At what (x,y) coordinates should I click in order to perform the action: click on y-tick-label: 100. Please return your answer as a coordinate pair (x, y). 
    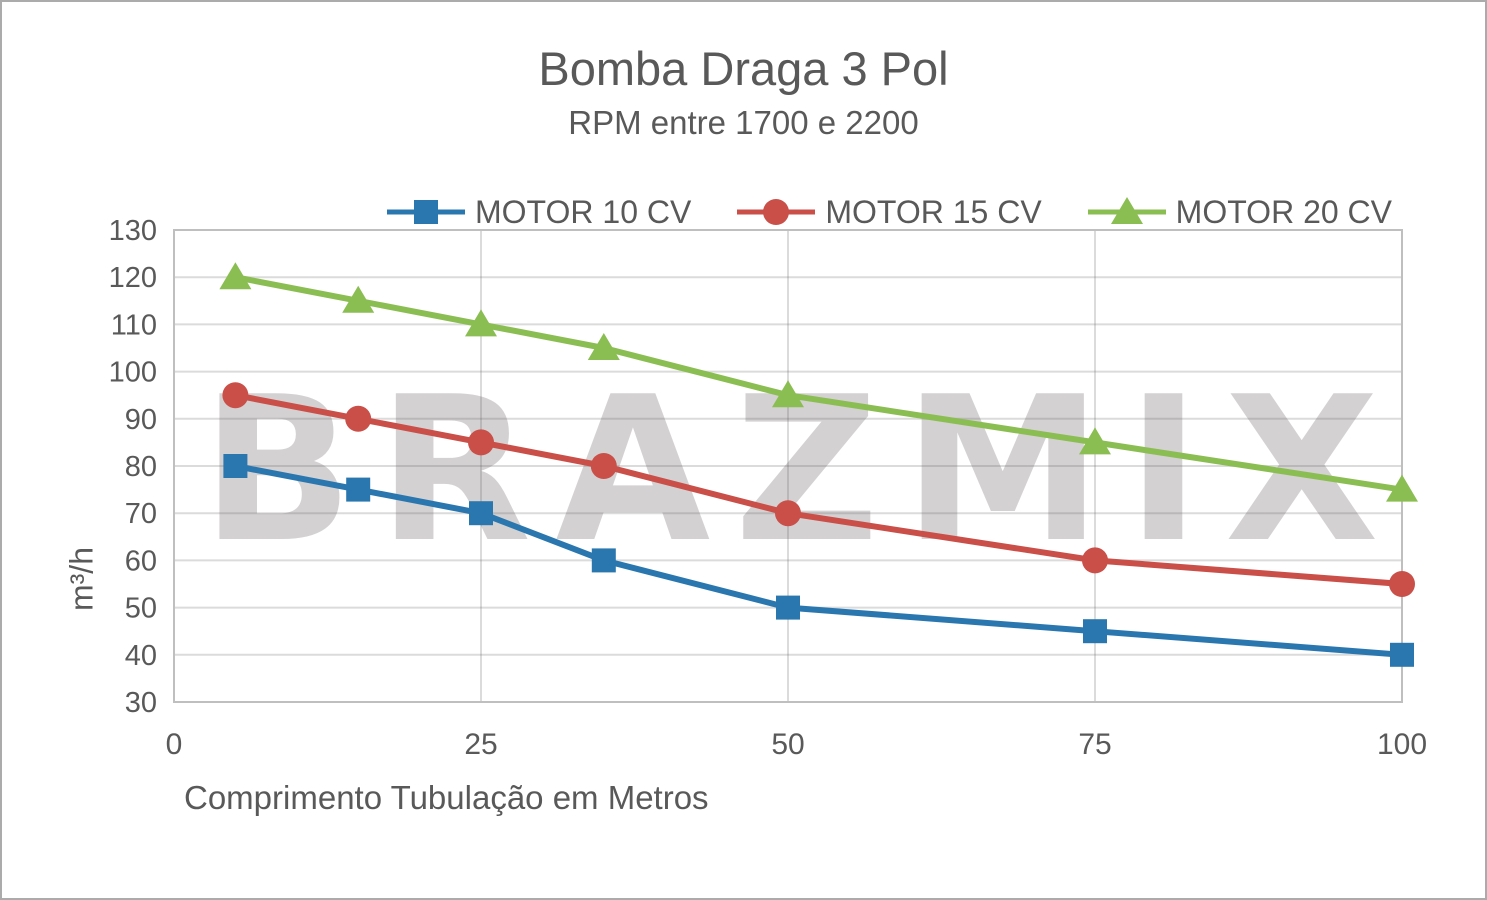
    Looking at the image, I should click on (133, 373).